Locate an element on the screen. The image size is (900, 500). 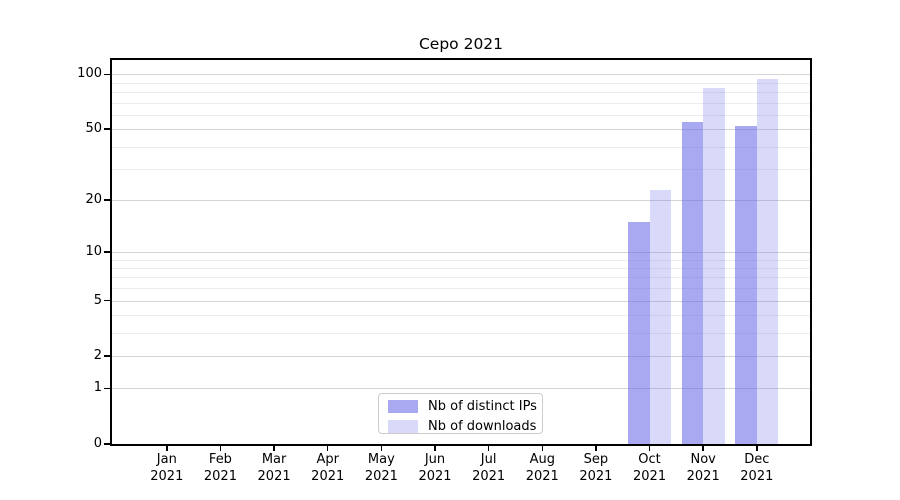
y-tick-label: 10 is located at coordinates (93, 251).